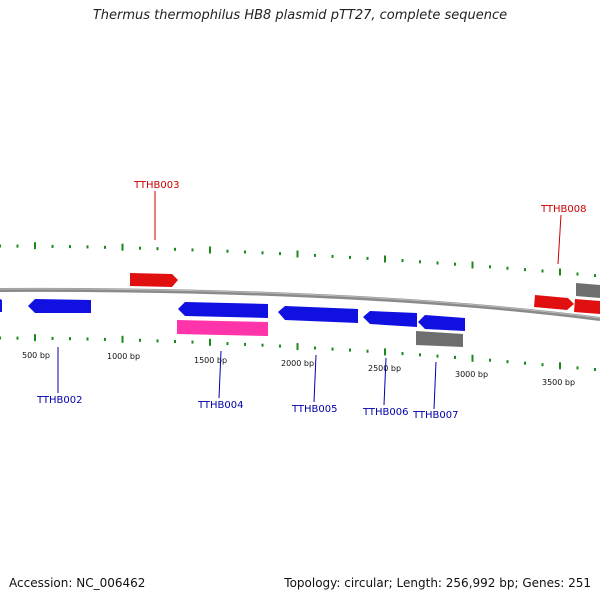 Image resolution: width=600 pixels, height=600 pixels. What do you see at coordinates (123, 356) in the screenshot?
I see `scale-label-1000: 1000 bp` at bounding box center [123, 356].